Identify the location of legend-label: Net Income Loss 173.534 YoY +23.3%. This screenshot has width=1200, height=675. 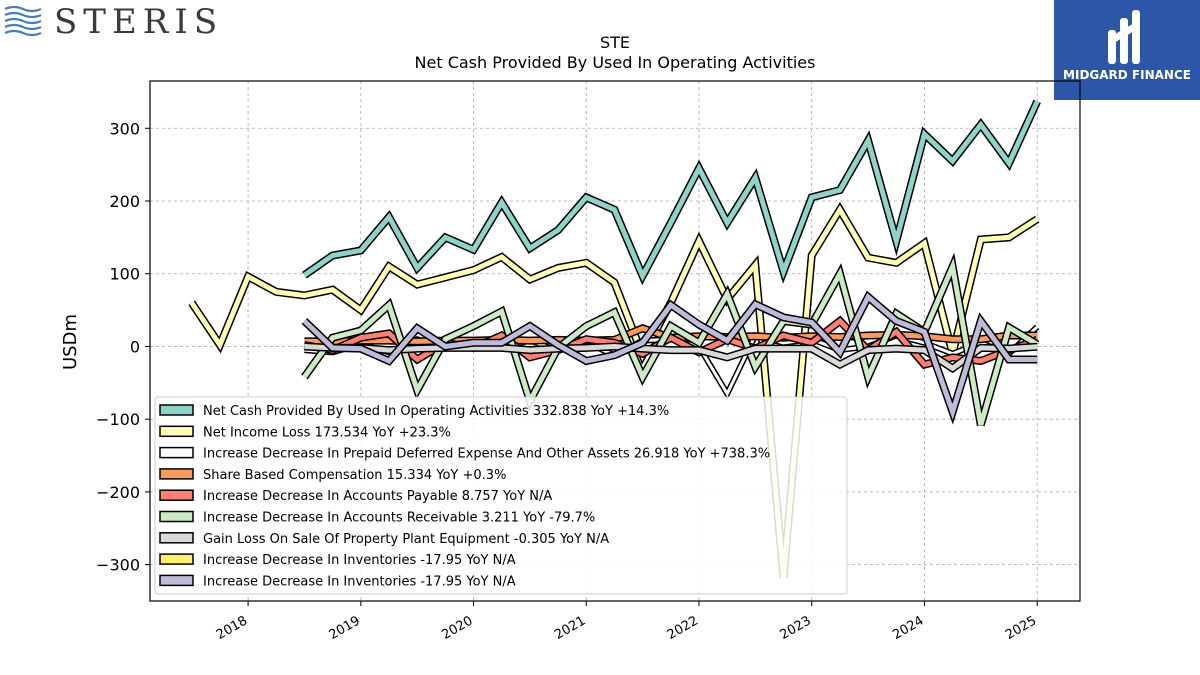
(327, 432).